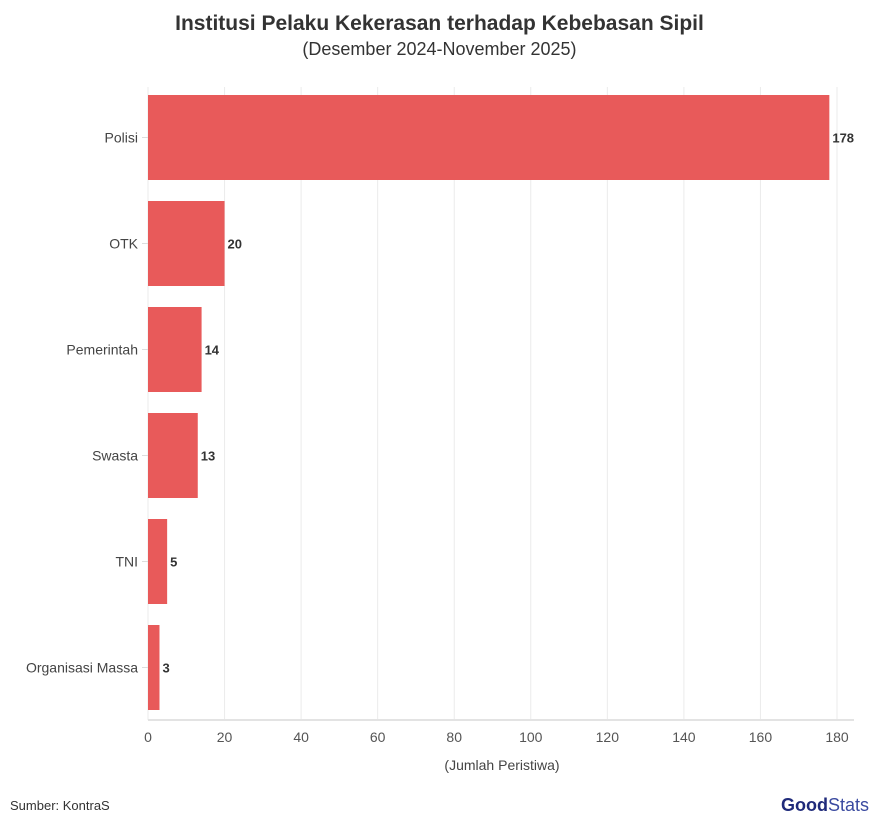 The height and width of the screenshot is (829, 879). Describe the element at coordinates (837, 737) in the screenshot. I see `x-tick-label: 180` at that location.